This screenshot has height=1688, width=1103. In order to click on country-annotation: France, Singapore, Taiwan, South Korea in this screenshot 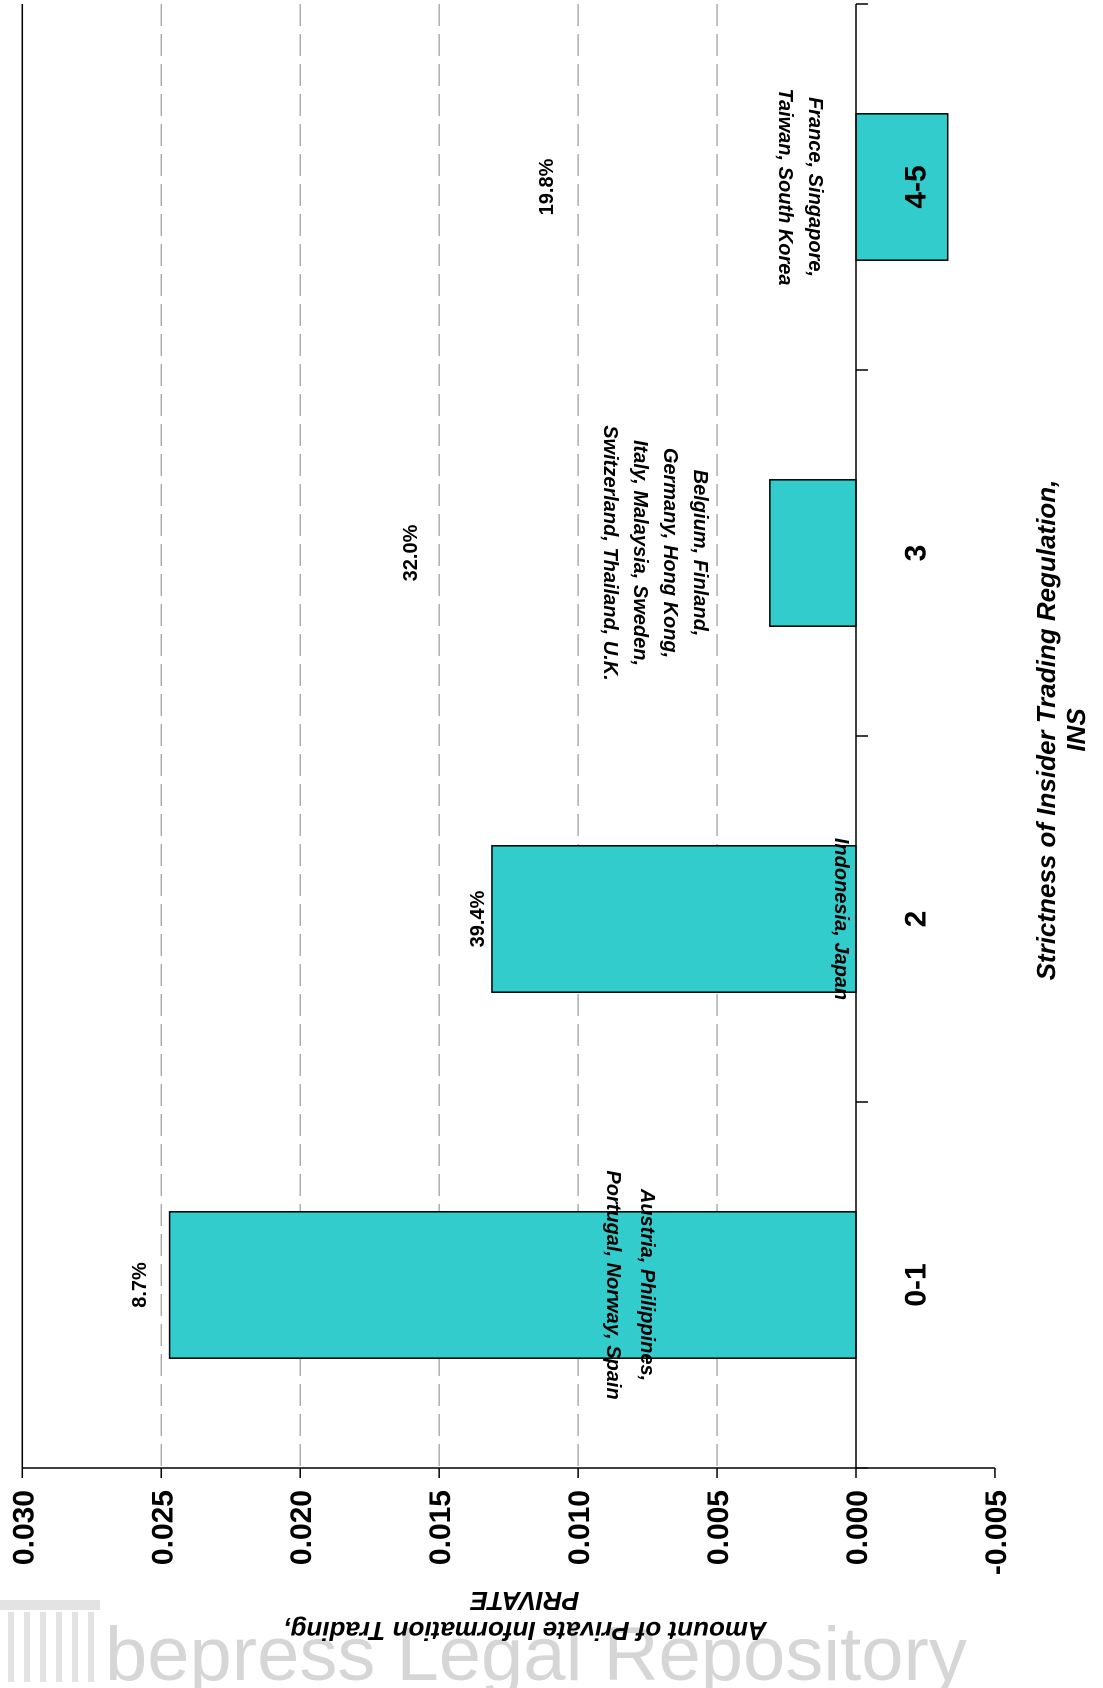, I will do `click(800, 186)`.